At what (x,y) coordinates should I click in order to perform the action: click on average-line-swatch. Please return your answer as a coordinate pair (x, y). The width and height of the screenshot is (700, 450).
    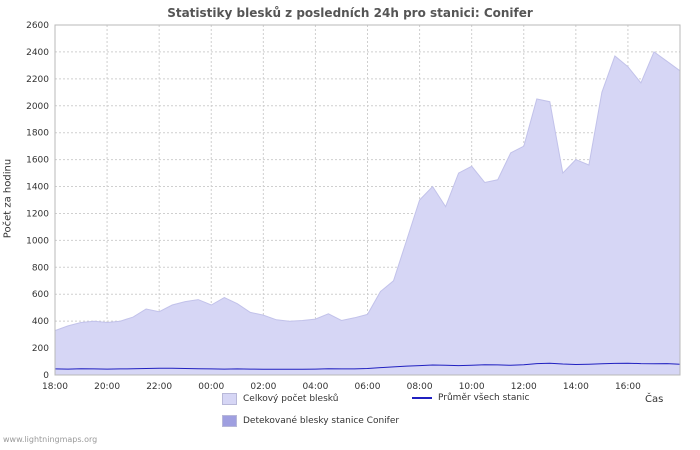
    Looking at the image, I should click on (422, 398).